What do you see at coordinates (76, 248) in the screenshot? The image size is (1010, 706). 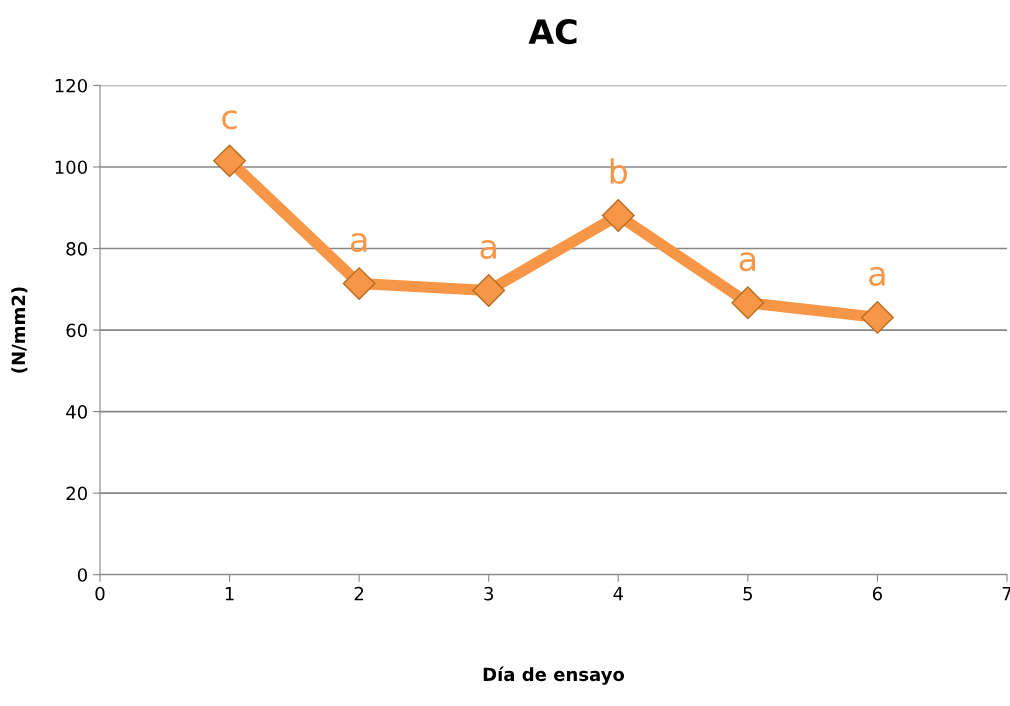 I see `y-tick-label: 80` at bounding box center [76, 248].